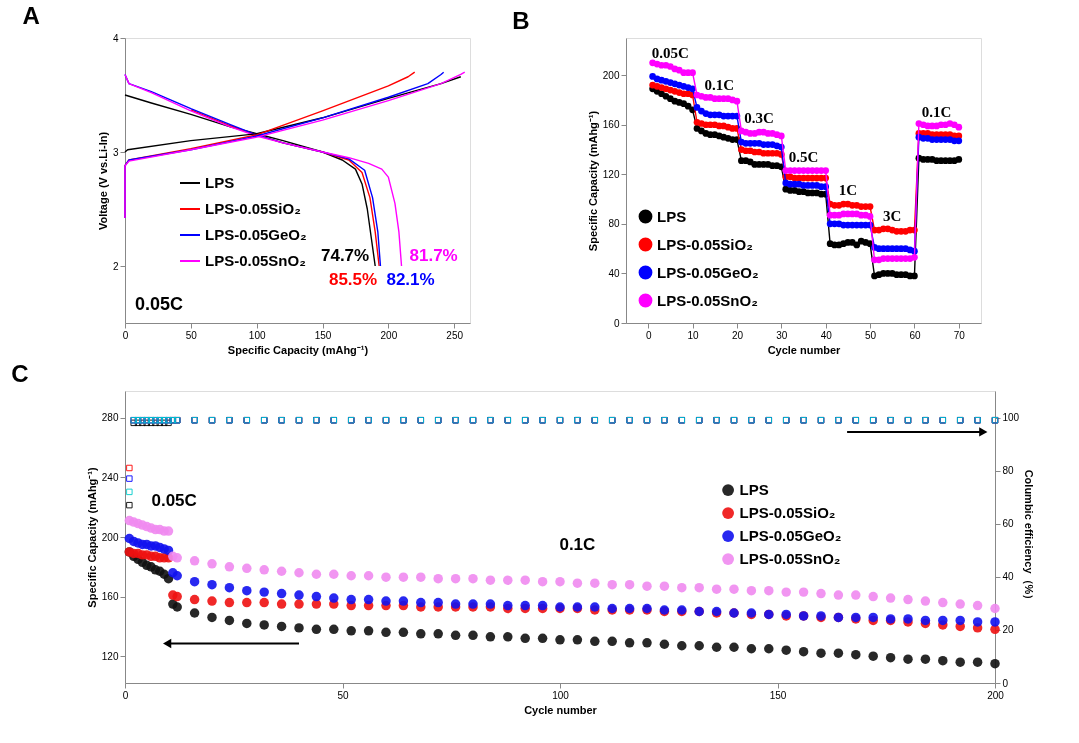  Describe the element at coordinates (345, 255) in the screenshot. I see `annotation: 74.7%` at that location.